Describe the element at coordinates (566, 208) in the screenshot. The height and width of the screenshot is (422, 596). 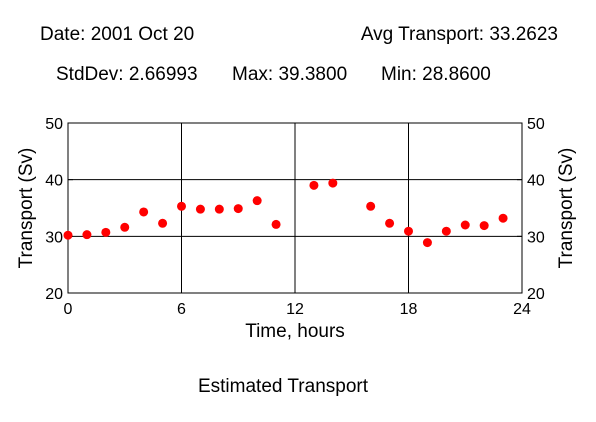
I see `y-axis-label-right: Transport (Sv)` at that location.